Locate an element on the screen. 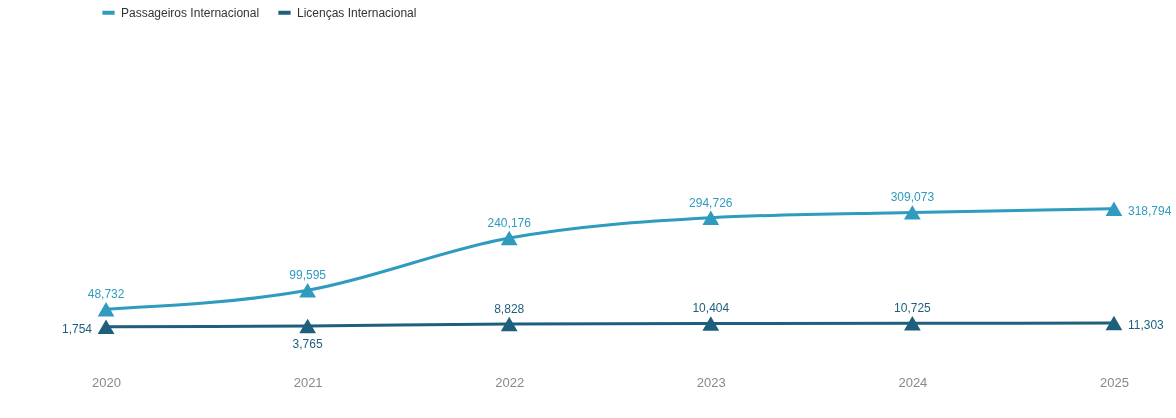 This screenshot has height=418, width=1176. x-tick-label: 2024 is located at coordinates (913, 382).